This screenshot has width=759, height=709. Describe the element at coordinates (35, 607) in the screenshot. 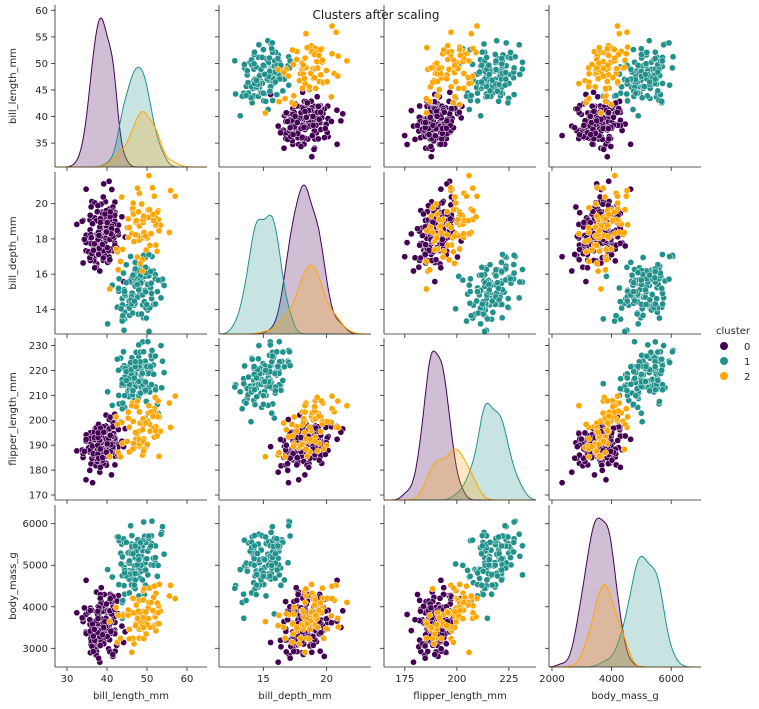

I see `y-tick-label: 4000` at that location.